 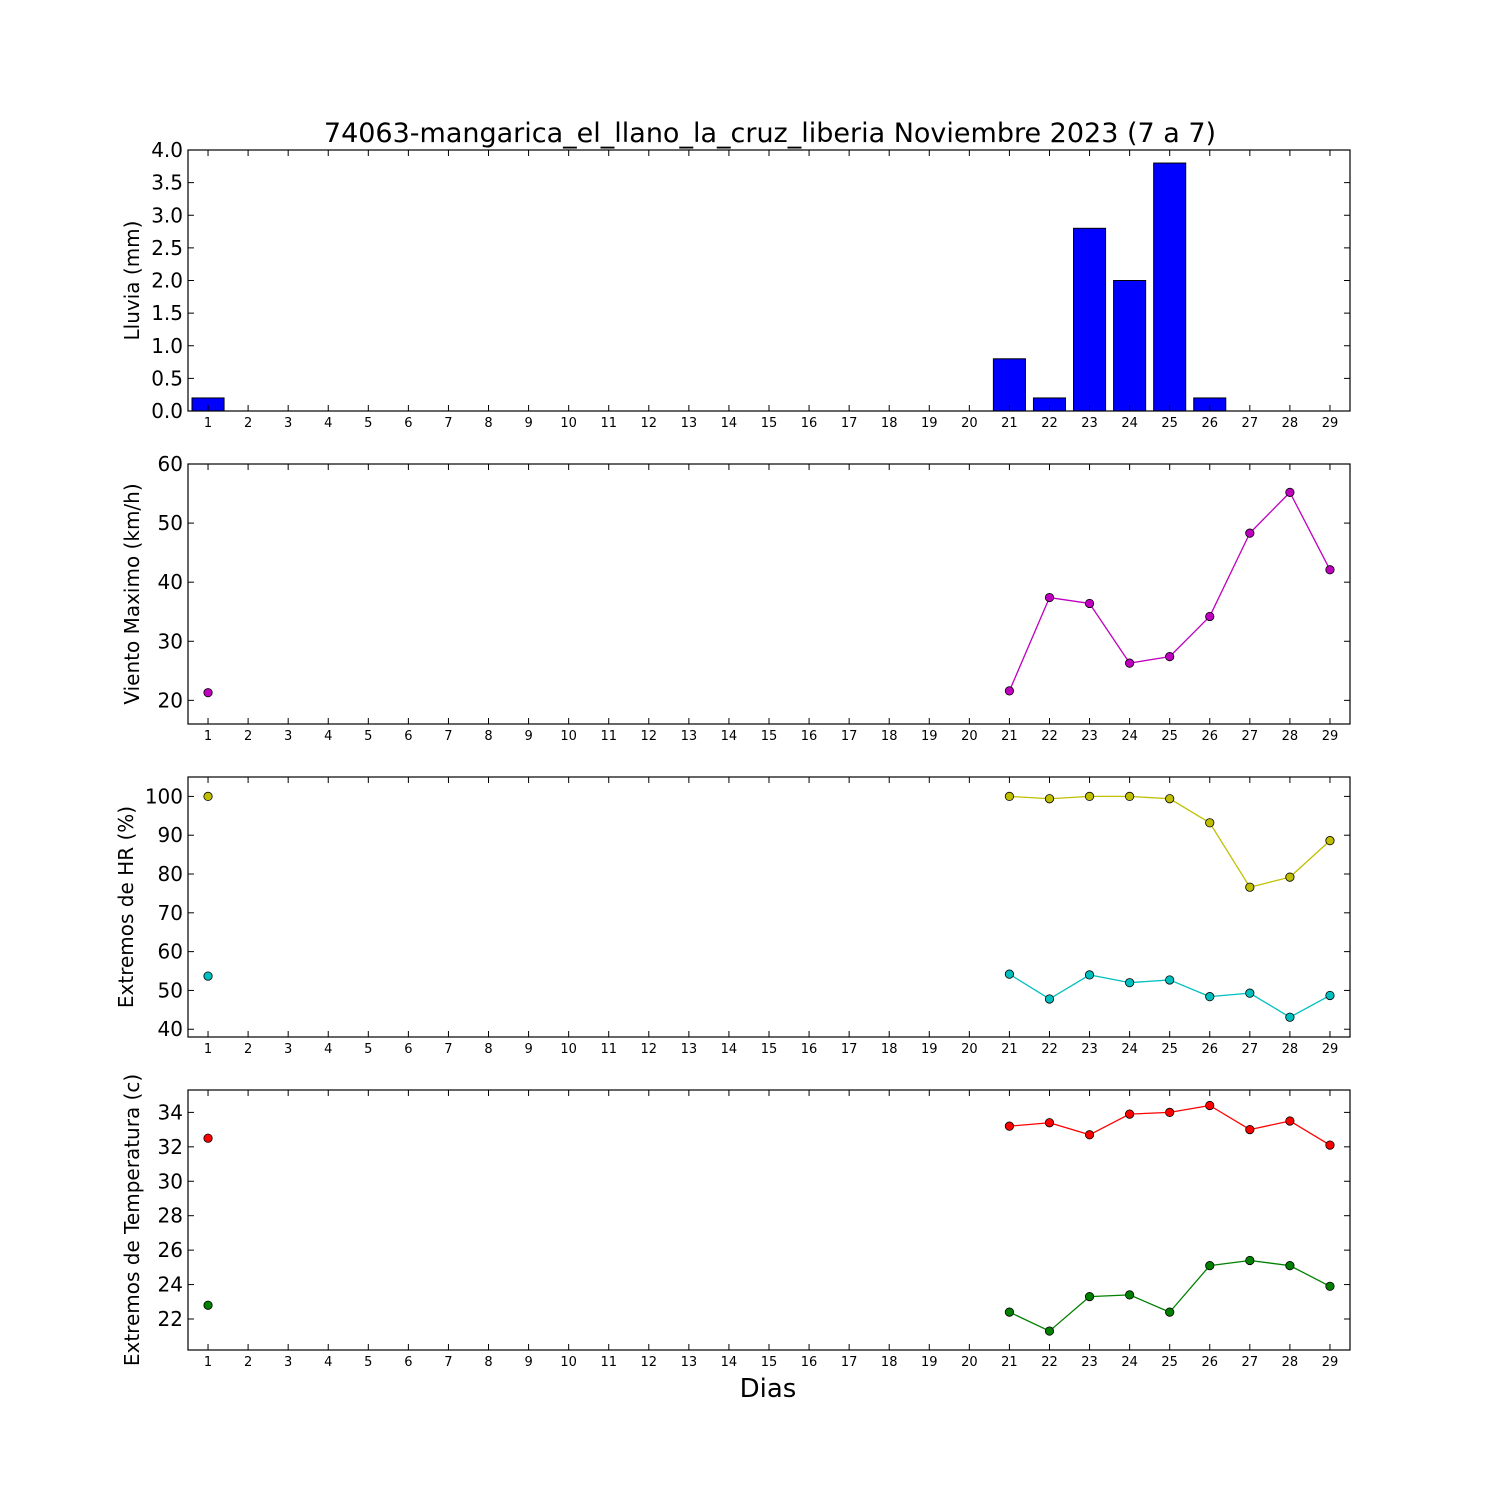 What do you see at coordinates (1250, 1362) in the screenshot?
I see `x-tick-label: 27` at bounding box center [1250, 1362].